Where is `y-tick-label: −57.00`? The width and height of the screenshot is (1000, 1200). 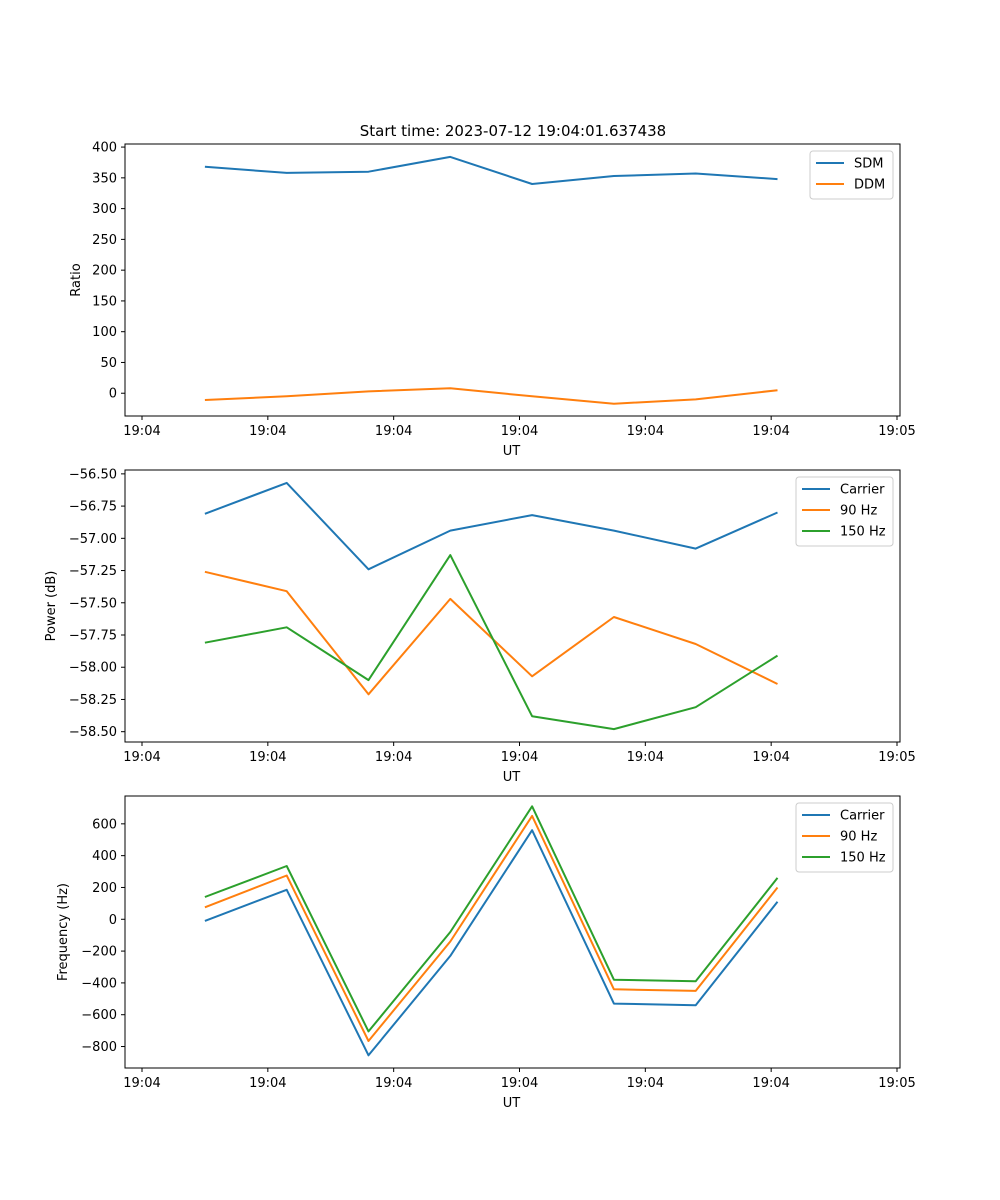 y-tick-label: −57.00 is located at coordinates (93, 539).